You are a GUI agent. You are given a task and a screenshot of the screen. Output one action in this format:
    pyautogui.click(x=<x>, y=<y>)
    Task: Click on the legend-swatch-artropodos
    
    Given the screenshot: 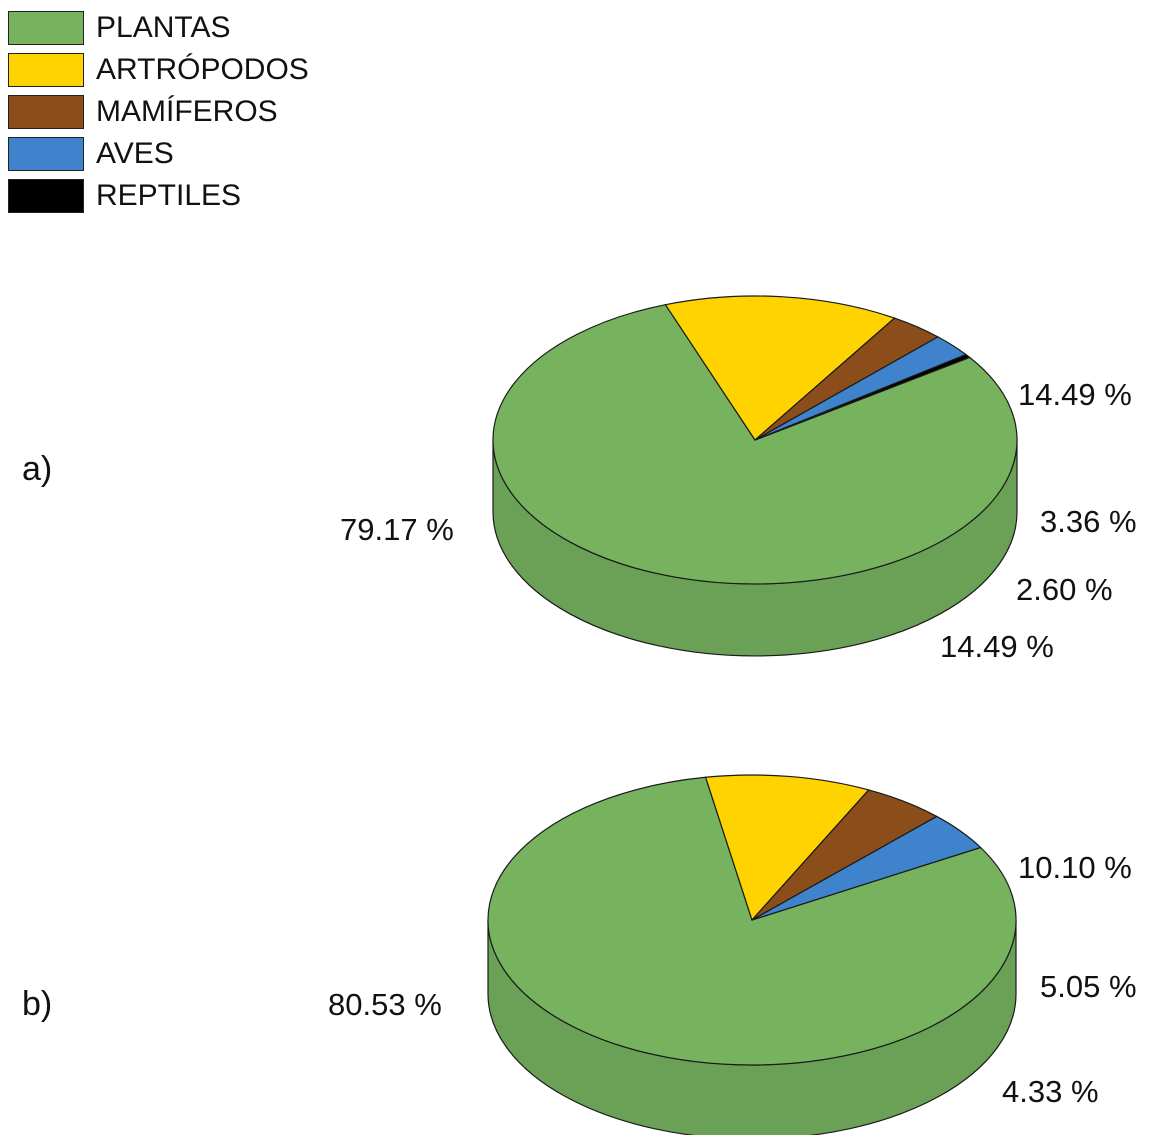 What is the action you would take?
    pyautogui.click(x=46, y=70)
    